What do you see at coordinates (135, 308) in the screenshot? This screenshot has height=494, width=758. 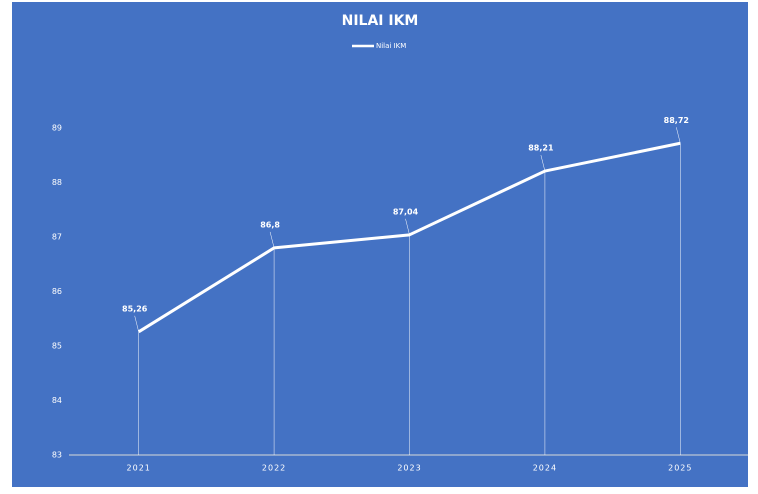 I see `data-label: 85,26` at bounding box center [135, 308].